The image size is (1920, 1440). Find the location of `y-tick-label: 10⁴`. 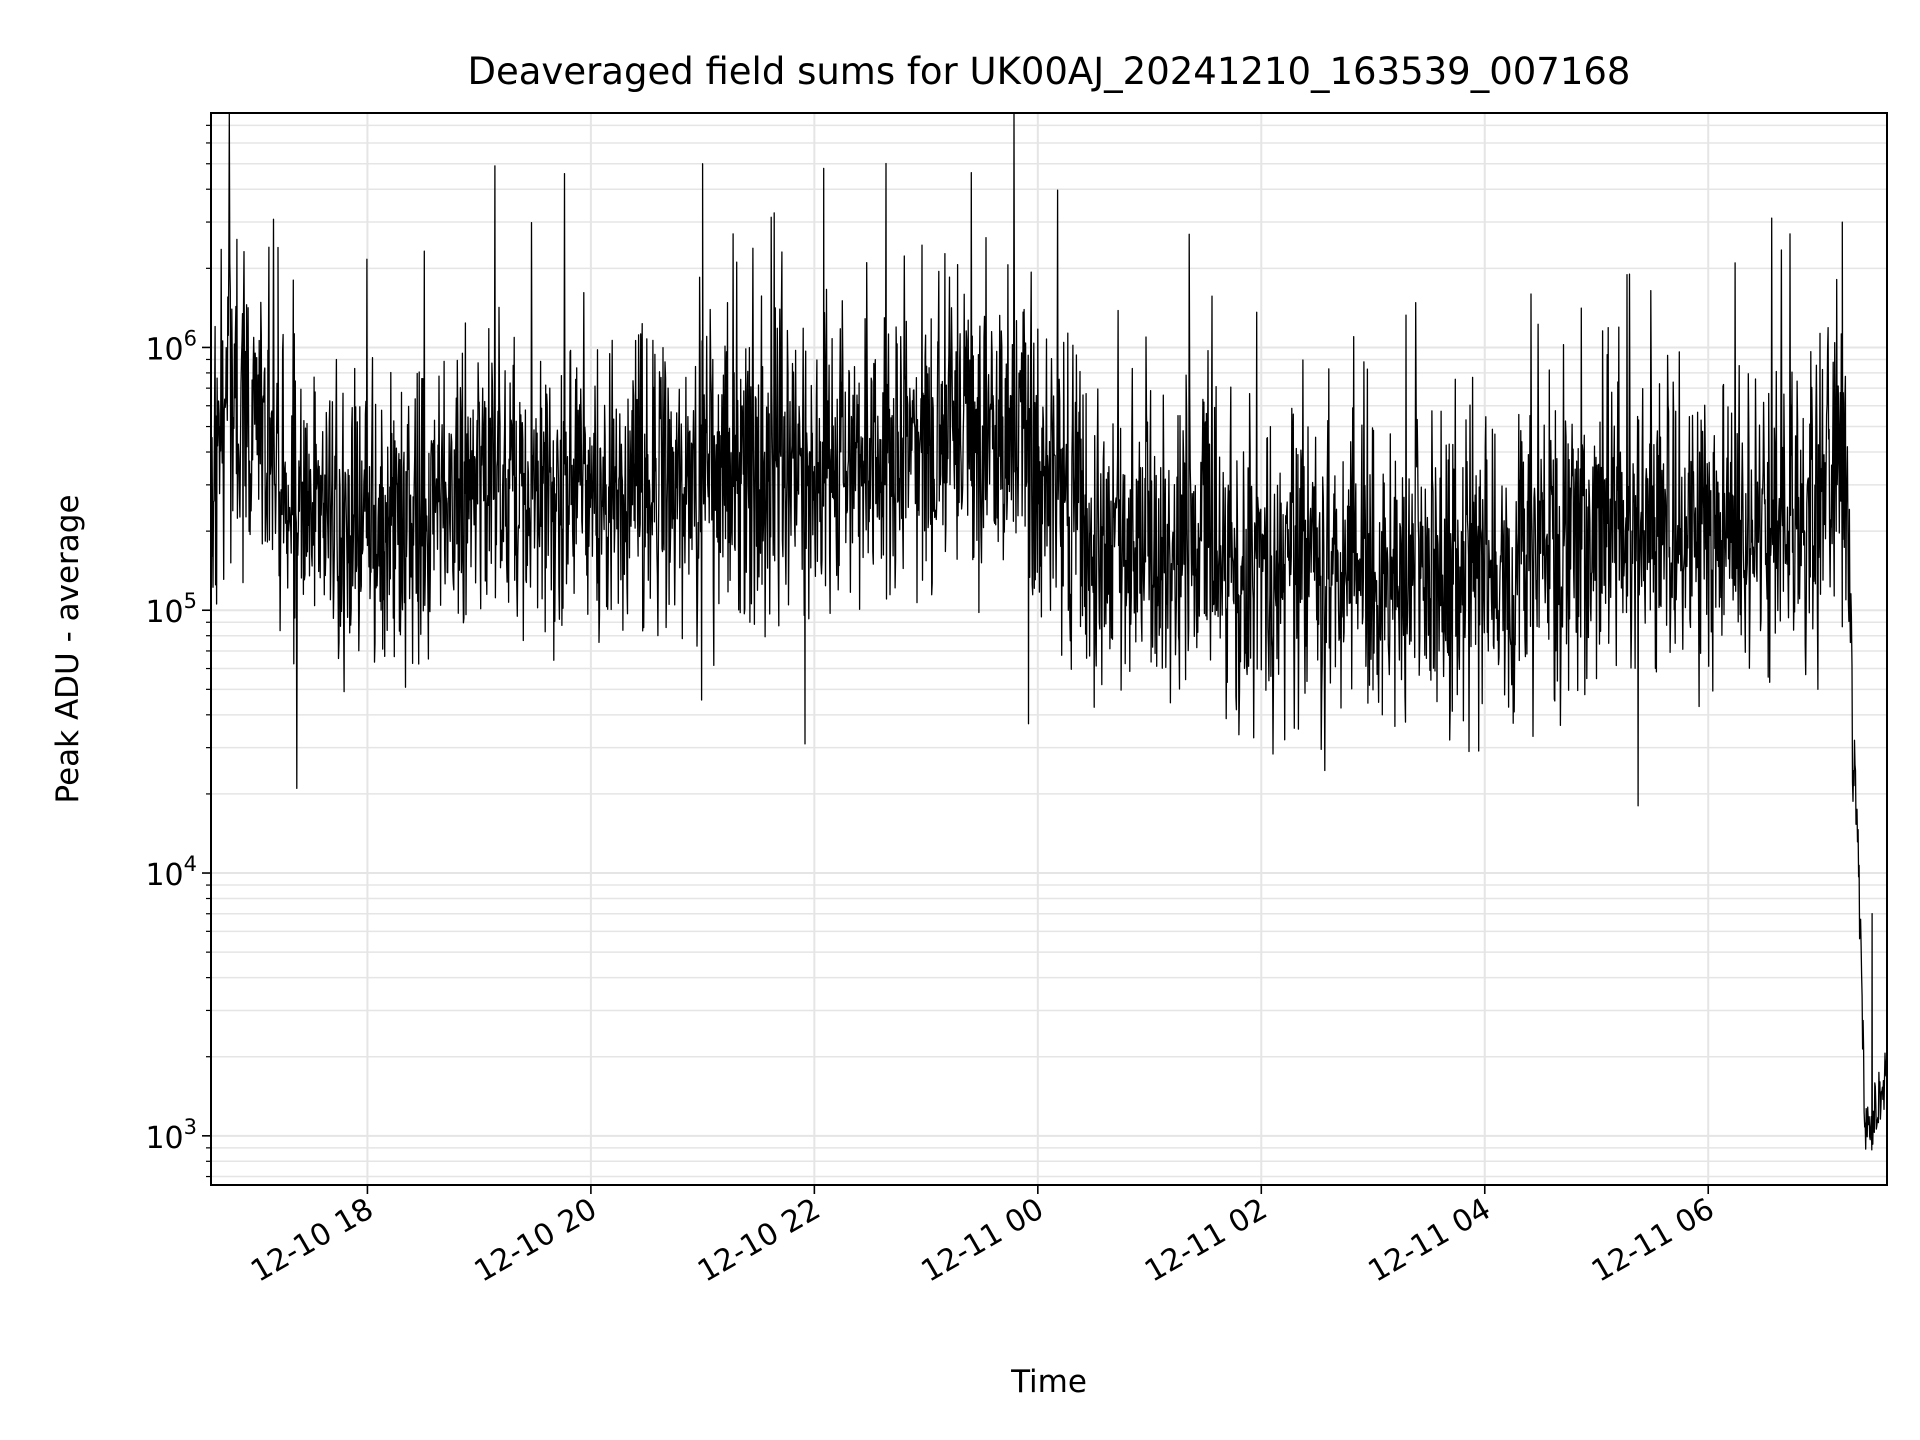

y-tick-label: 10⁴ is located at coordinates (171, 872).